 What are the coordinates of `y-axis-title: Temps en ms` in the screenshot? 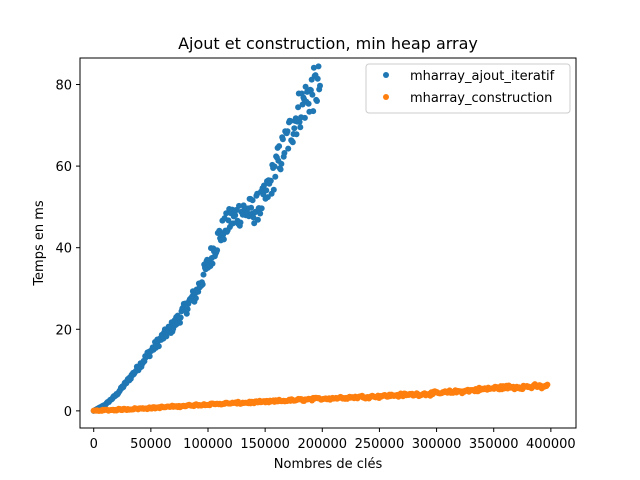 It's located at (39, 243).